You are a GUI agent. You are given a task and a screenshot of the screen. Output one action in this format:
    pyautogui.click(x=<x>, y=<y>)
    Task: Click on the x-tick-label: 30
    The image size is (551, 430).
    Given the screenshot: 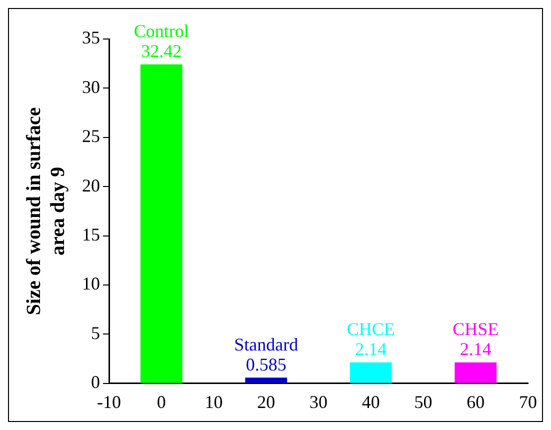 What is the action you would take?
    pyautogui.click(x=319, y=402)
    